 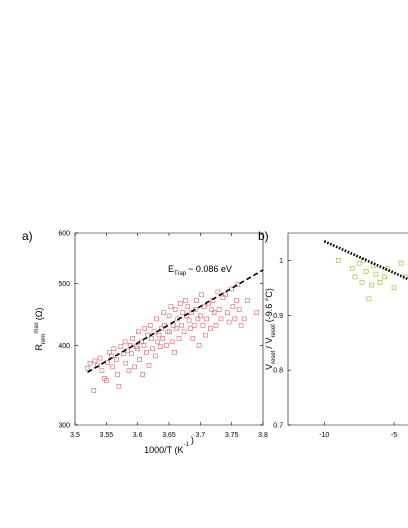 What do you see at coordinates (138, 435) in the screenshot?
I see `x-tick-label: 3.6` at bounding box center [138, 435].